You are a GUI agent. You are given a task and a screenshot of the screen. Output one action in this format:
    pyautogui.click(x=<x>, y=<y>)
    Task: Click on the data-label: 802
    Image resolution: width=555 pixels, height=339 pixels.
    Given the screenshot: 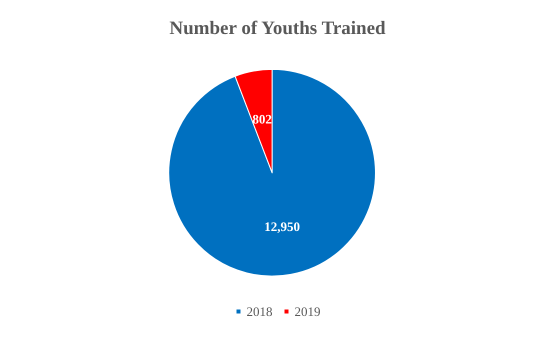 What is the action you would take?
    pyautogui.click(x=262, y=118)
    